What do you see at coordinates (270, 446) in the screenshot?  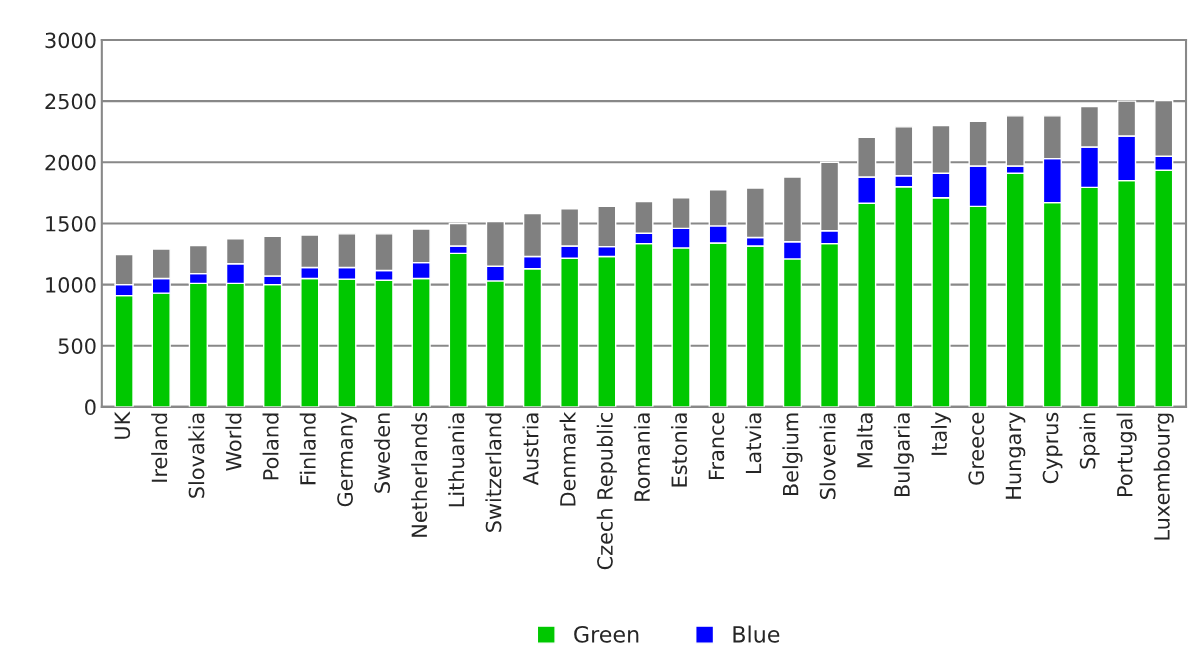 I see `x-tick-label: Poland` at bounding box center [270, 446].